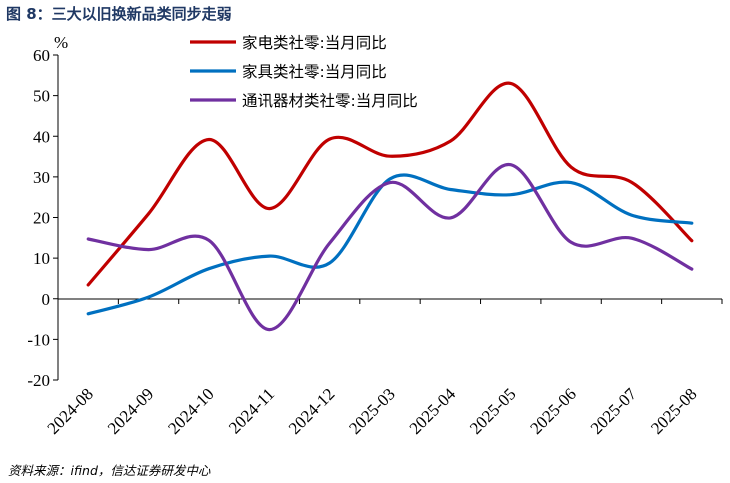 Image resolution: width=730 pixels, height=483 pixels. Describe the element at coordinates (493, 411) in the screenshot. I see `x-tick-label: 2025-05` at that location.